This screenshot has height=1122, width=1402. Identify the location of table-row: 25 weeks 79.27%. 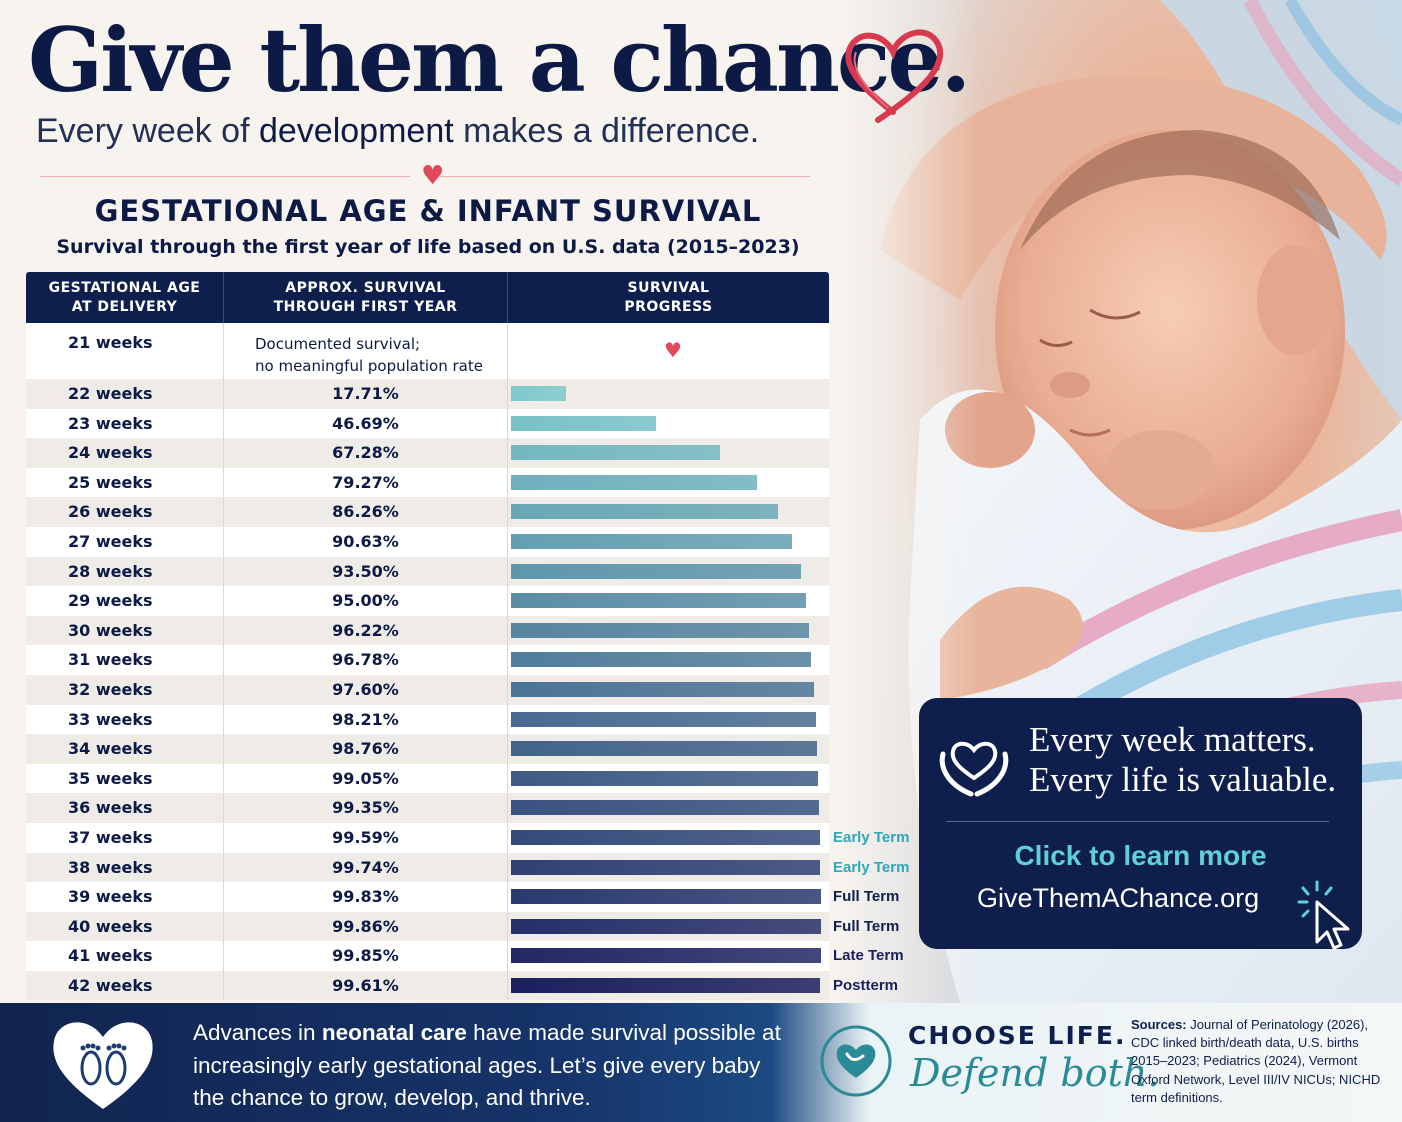
(427, 482).